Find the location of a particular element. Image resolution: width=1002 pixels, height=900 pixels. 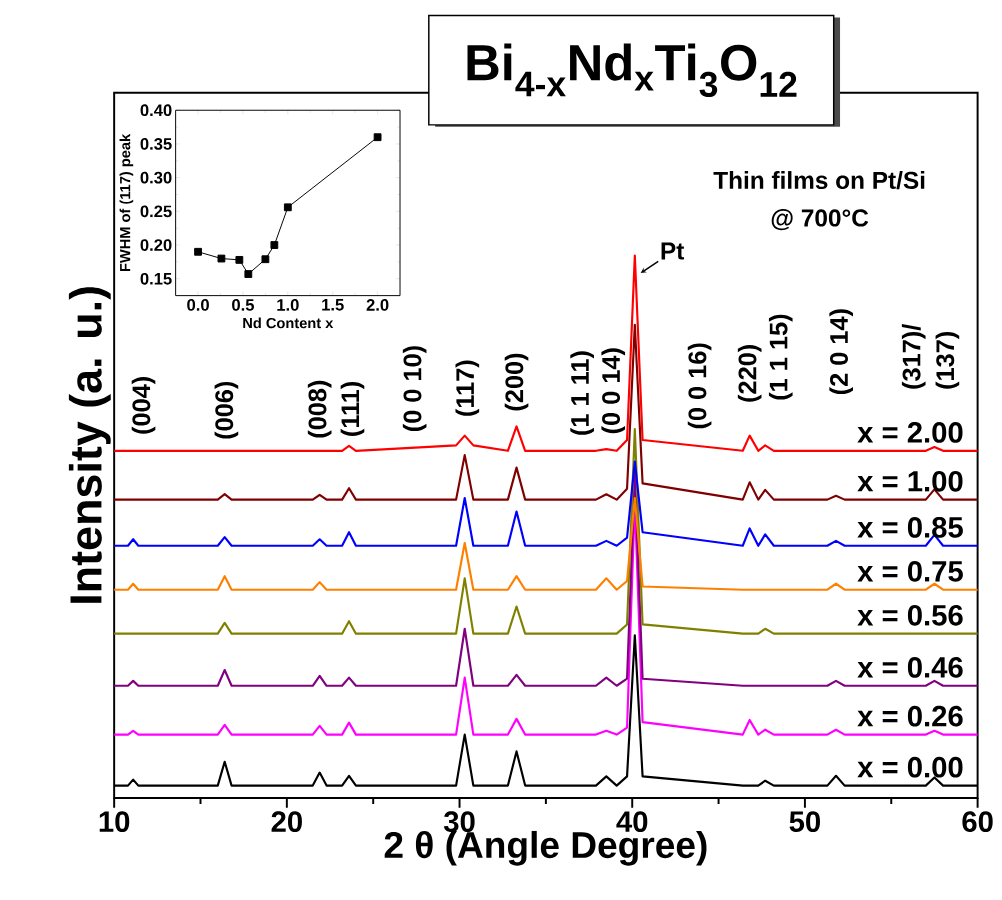

annotation: (0 0 14) is located at coordinates (613, 391).